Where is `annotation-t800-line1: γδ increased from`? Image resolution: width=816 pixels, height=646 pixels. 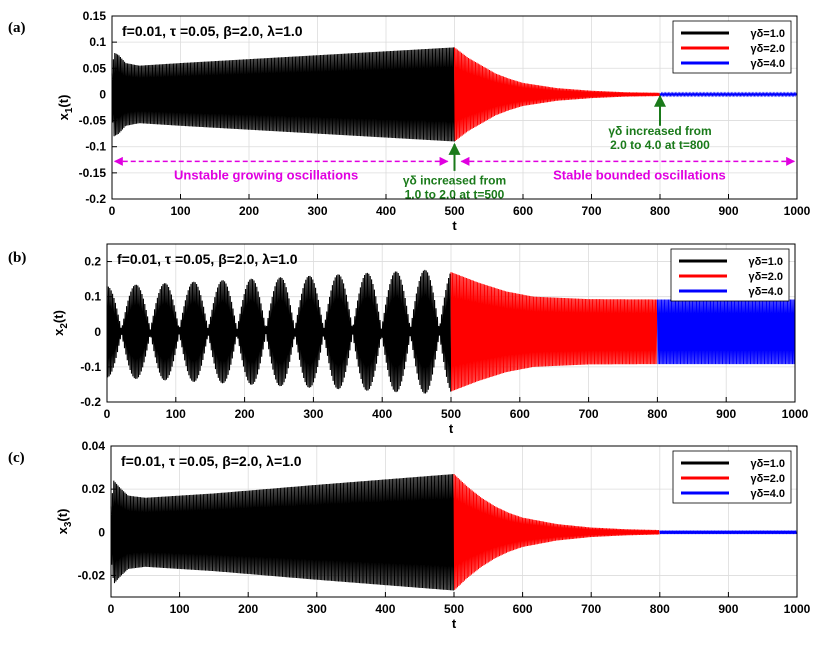 annotation-t800-line1: γδ increased from is located at coordinates (659, 131).